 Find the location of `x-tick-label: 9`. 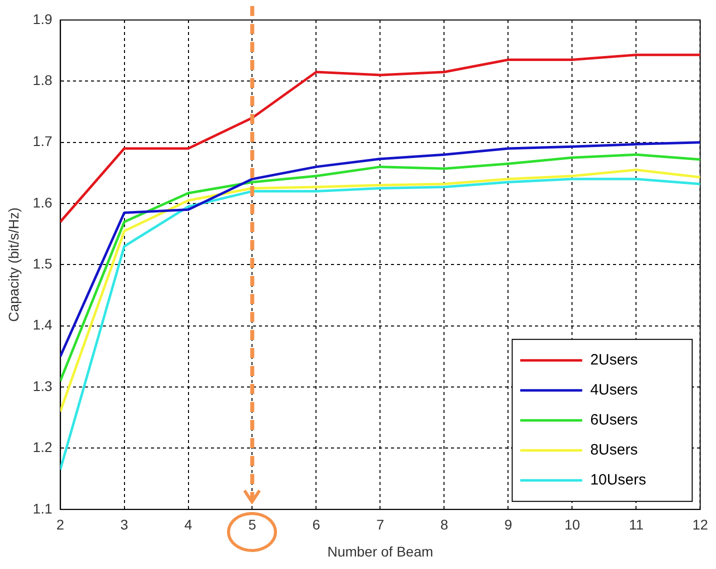

x-tick-label: 9 is located at coordinates (508, 524).